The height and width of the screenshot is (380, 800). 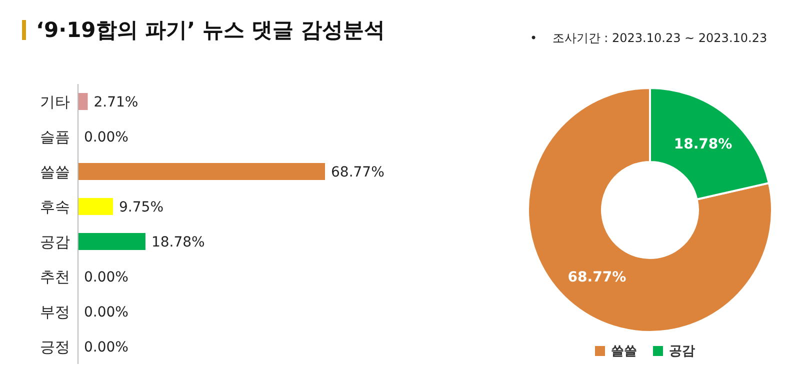 I want to click on y-tick-label: 긍정, so click(x=55, y=347).